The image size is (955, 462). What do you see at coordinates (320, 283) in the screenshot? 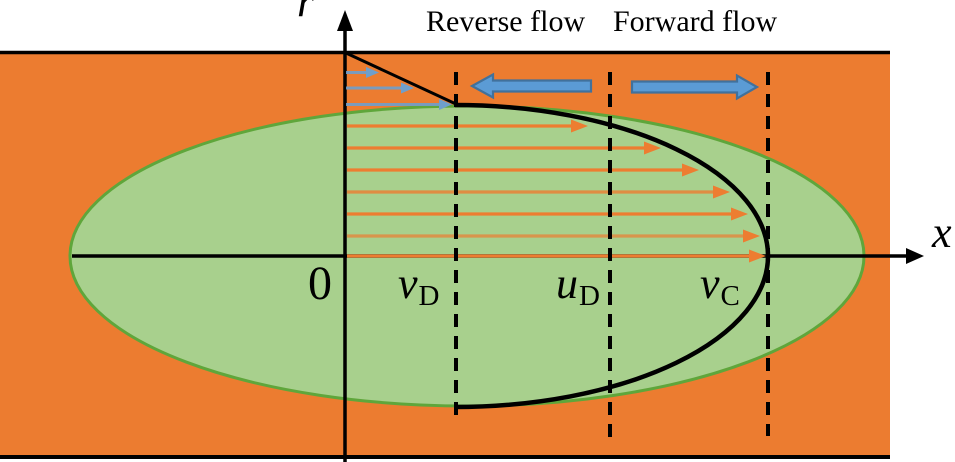
I see `origin-label: 0` at bounding box center [320, 283].